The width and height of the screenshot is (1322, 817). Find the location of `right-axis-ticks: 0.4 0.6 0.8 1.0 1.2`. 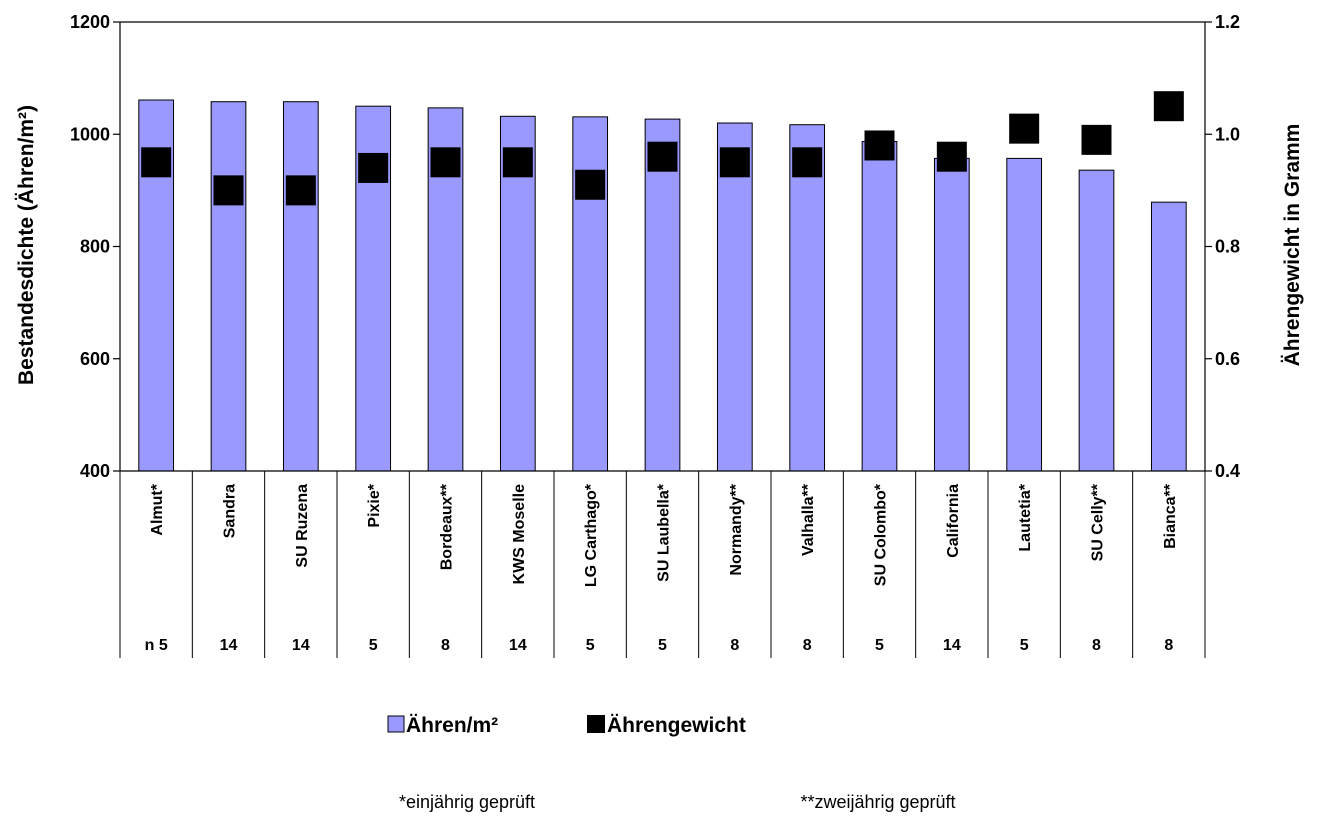

right-axis-ticks: 0.4 0.6 0.8 1.0 1.2 is located at coordinates (1222, 246).